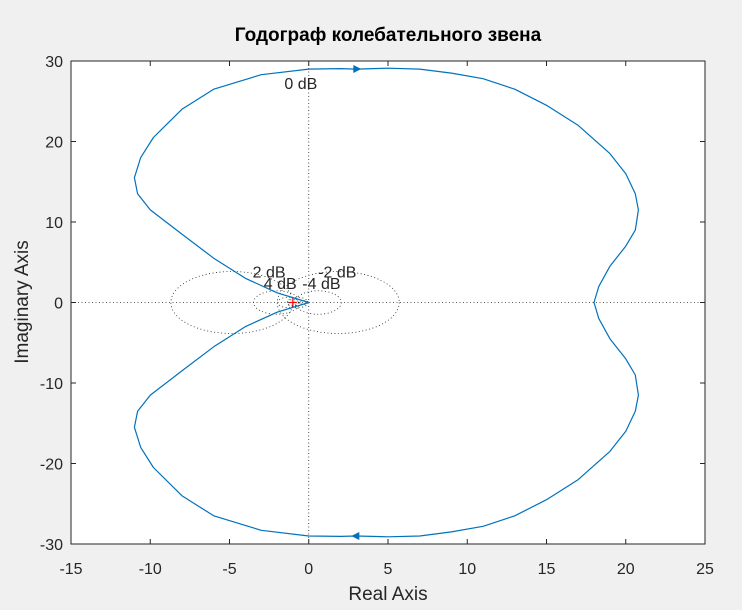 Image resolution: width=742 pixels, height=610 pixels. Describe the element at coordinates (54, 223) in the screenshot. I see `y-tick-label: 10` at that location.